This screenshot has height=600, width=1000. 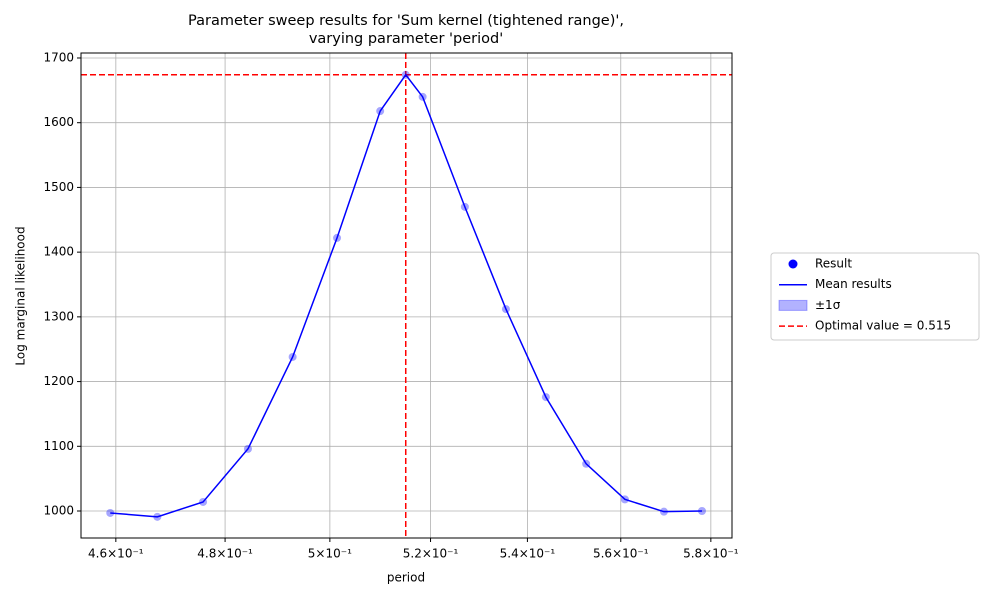 I want to click on x-tick-label: 5.4×10⁻¹, so click(x=528, y=554).